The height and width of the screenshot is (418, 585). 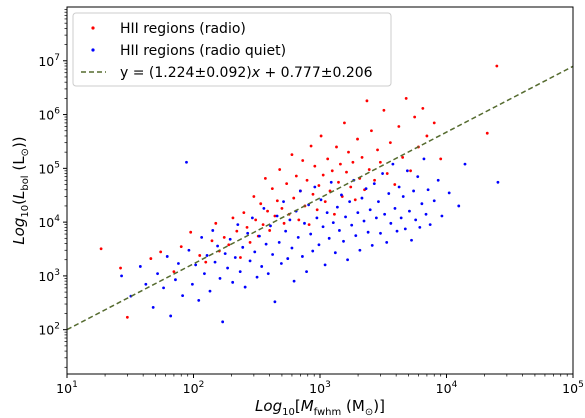 I want to click on x-axis-label: Log10[Mfwhm (M⊙)], so click(x=320, y=407).